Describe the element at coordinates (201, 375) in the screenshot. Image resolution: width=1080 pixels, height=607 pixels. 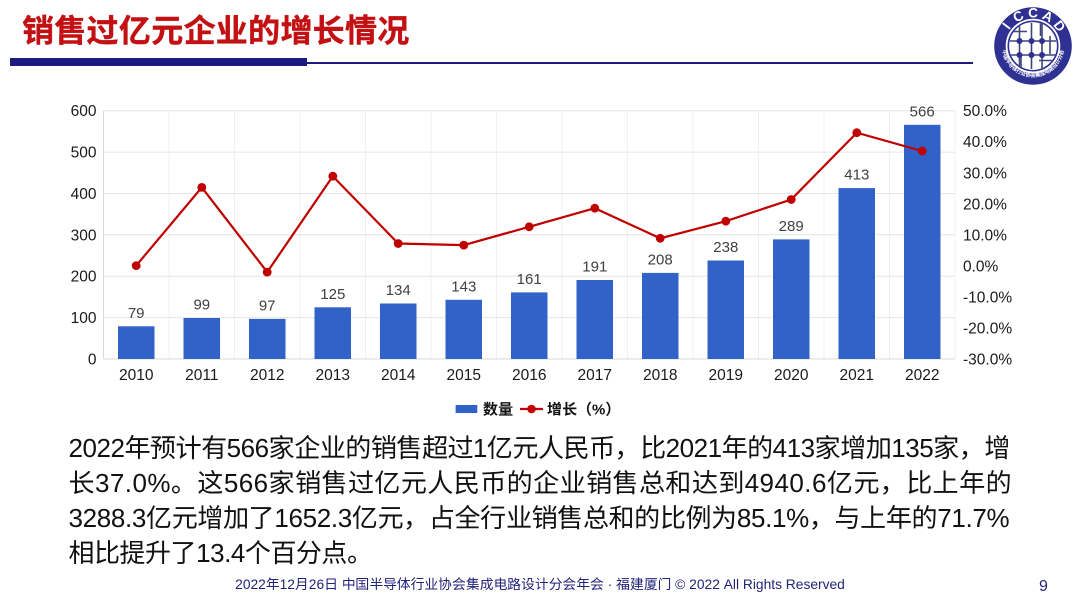
I see `svg-text: 2011` at that location.